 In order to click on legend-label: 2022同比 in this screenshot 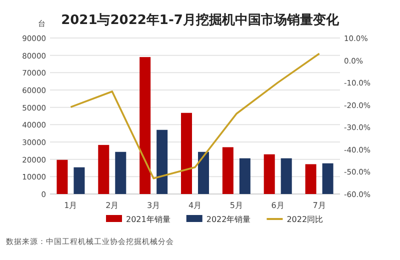, I will do `click(305, 219)`.